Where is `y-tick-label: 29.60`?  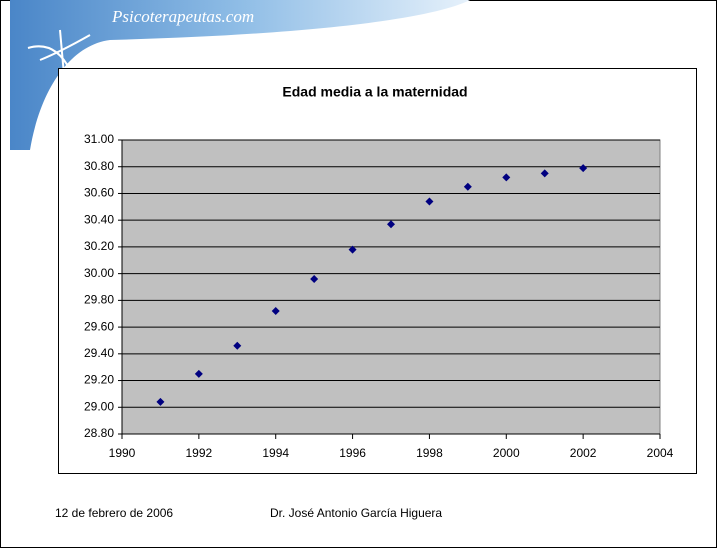 y-tick-label: 29.60 is located at coordinates (99, 326).